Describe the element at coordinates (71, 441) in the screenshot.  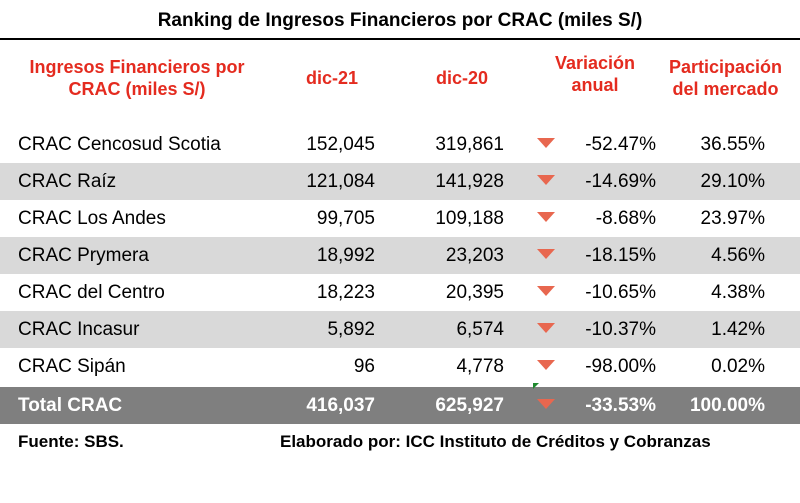
I see `source-note: Fuente: SBS.` at that location.